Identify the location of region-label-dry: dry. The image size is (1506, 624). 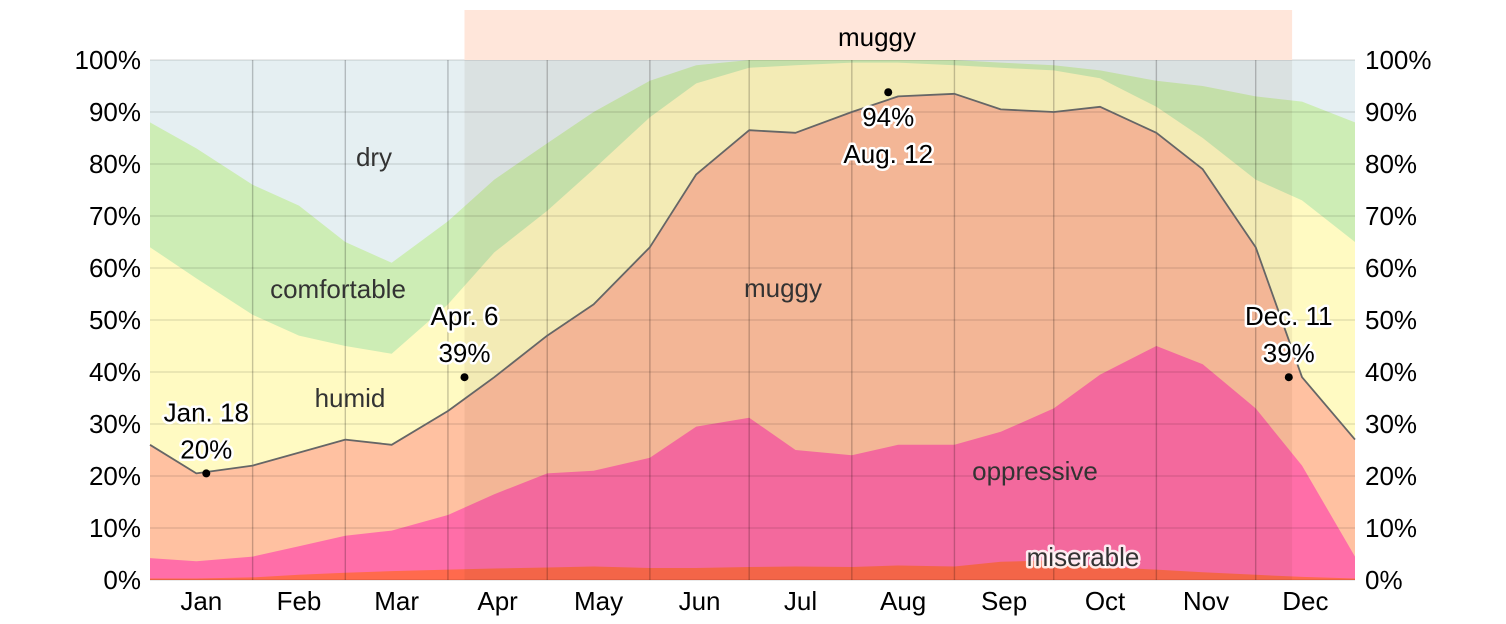
(374, 157).